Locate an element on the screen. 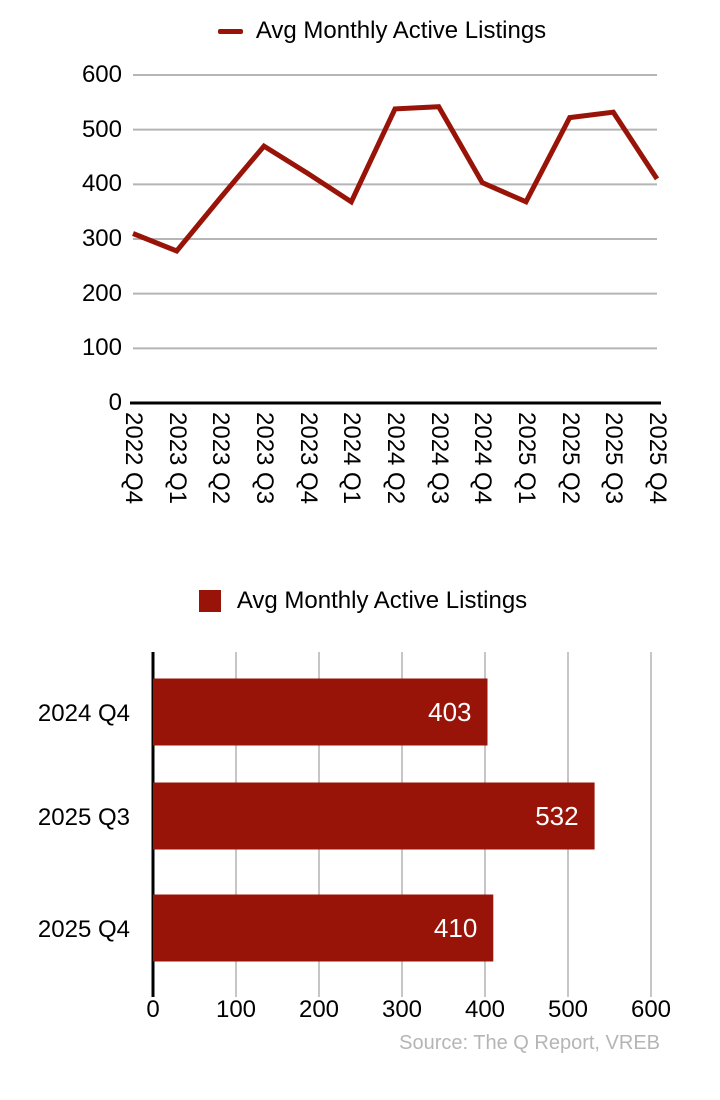 The image size is (720, 1100). x-tick-label-0: 0 is located at coordinates (152, 1009).